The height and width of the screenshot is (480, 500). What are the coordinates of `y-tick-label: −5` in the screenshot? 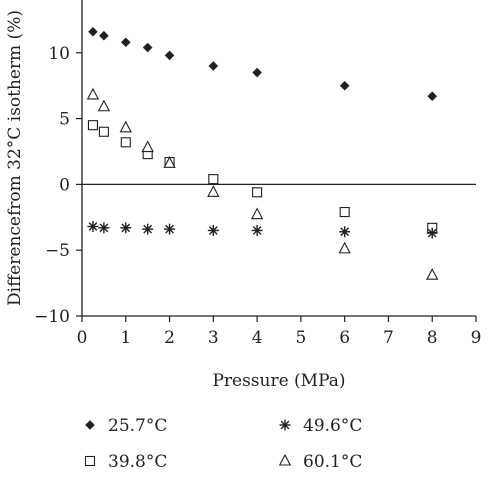 It's located at (57, 251).